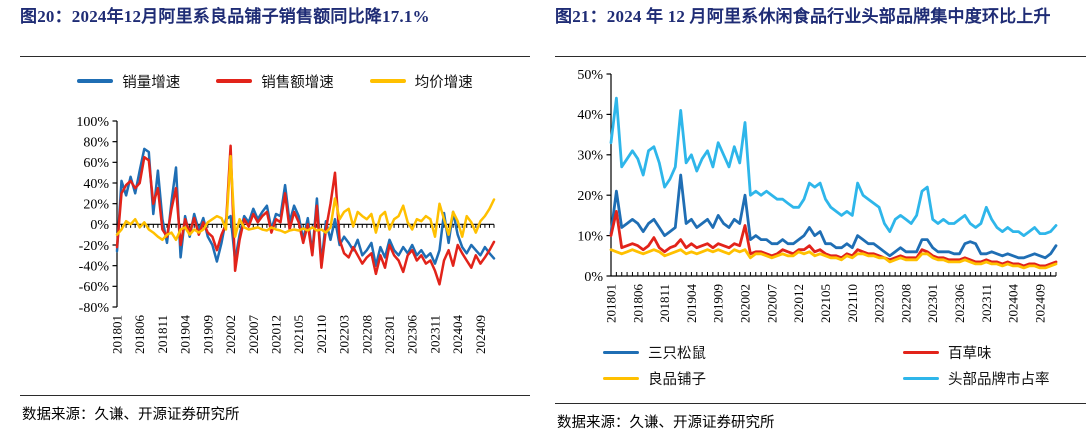 The image size is (1086, 432). I want to click on fig21-legend-item-2: 良品铺子, so click(753, 378).